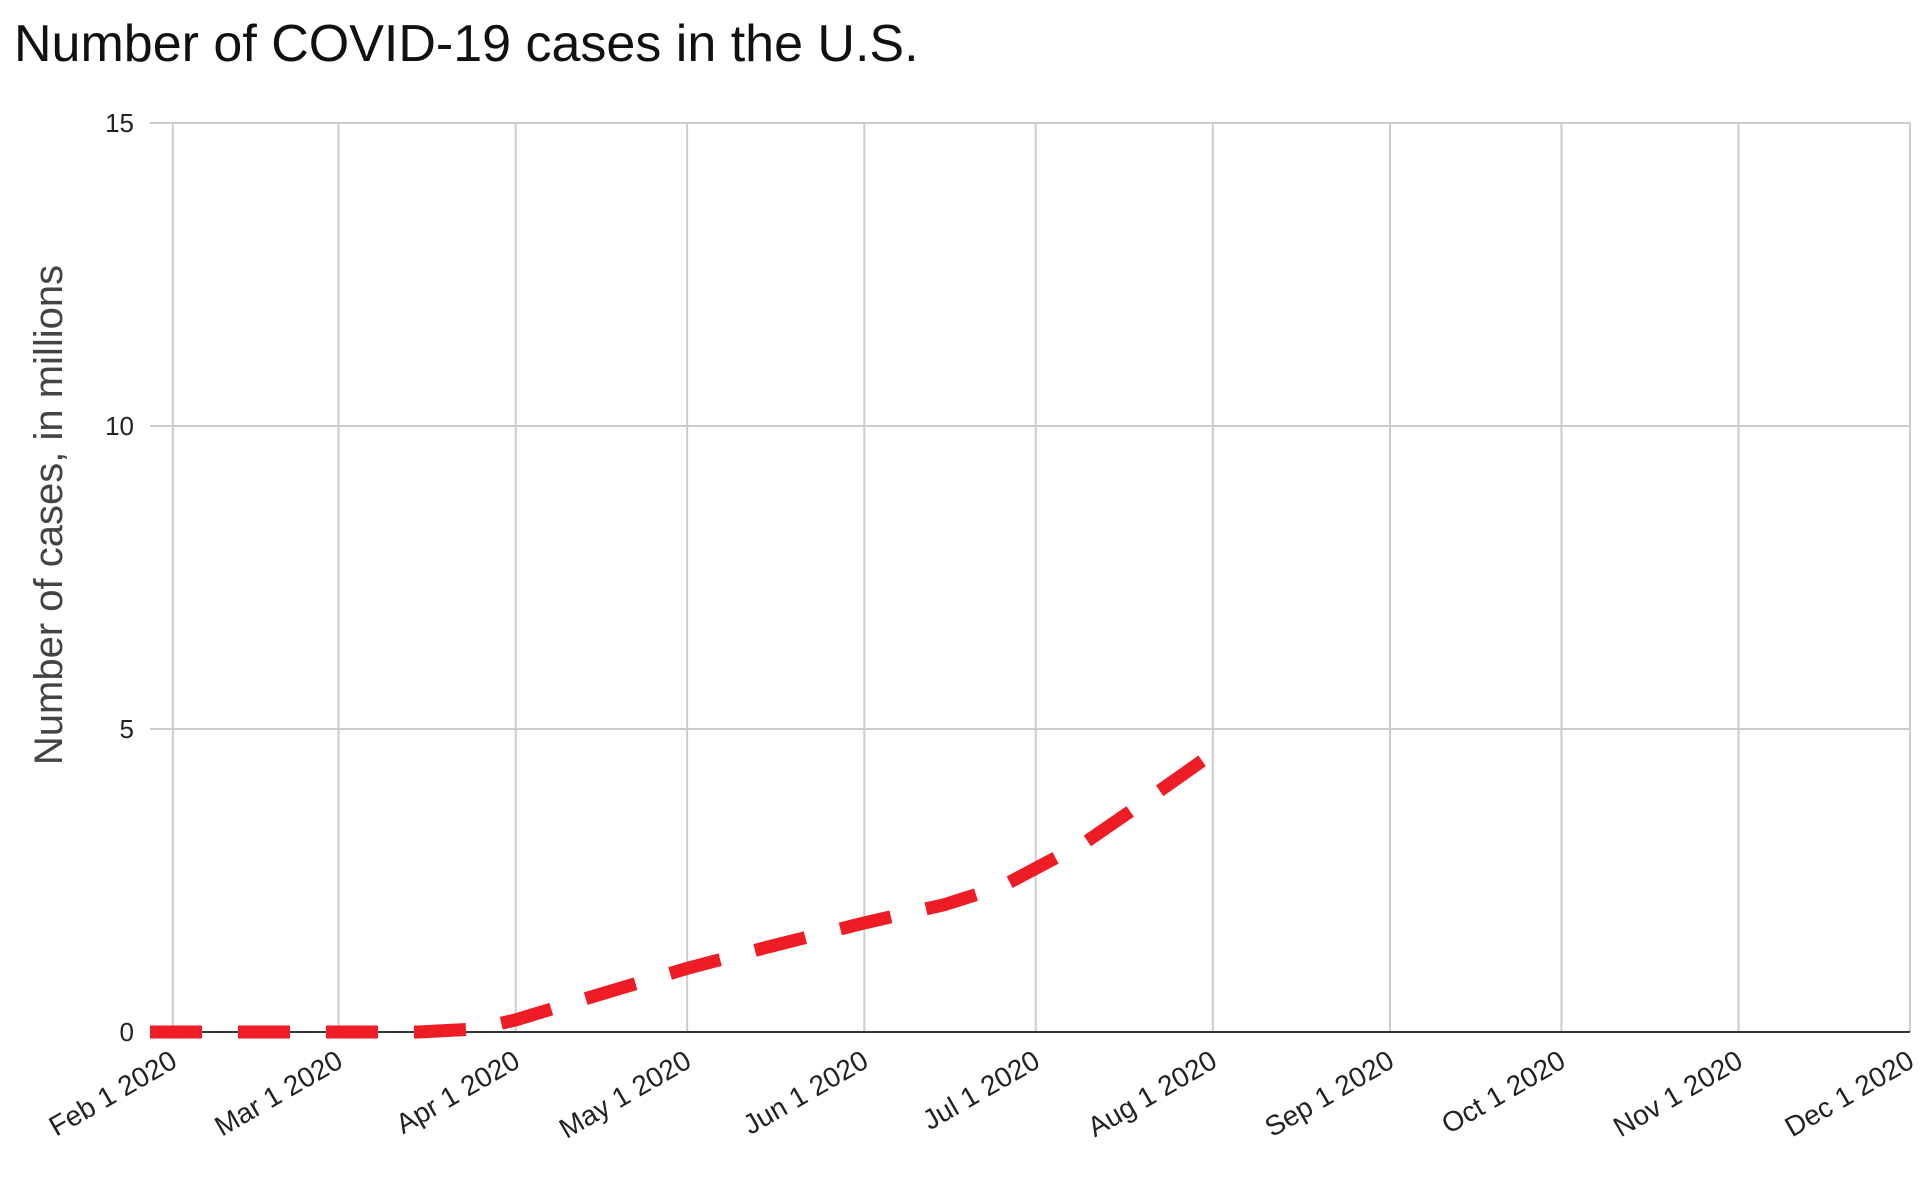 The width and height of the screenshot is (1932, 1190). Describe the element at coordinates (119, 426) in the screenshot. I see `y-tick-label-10: 10` at that location.